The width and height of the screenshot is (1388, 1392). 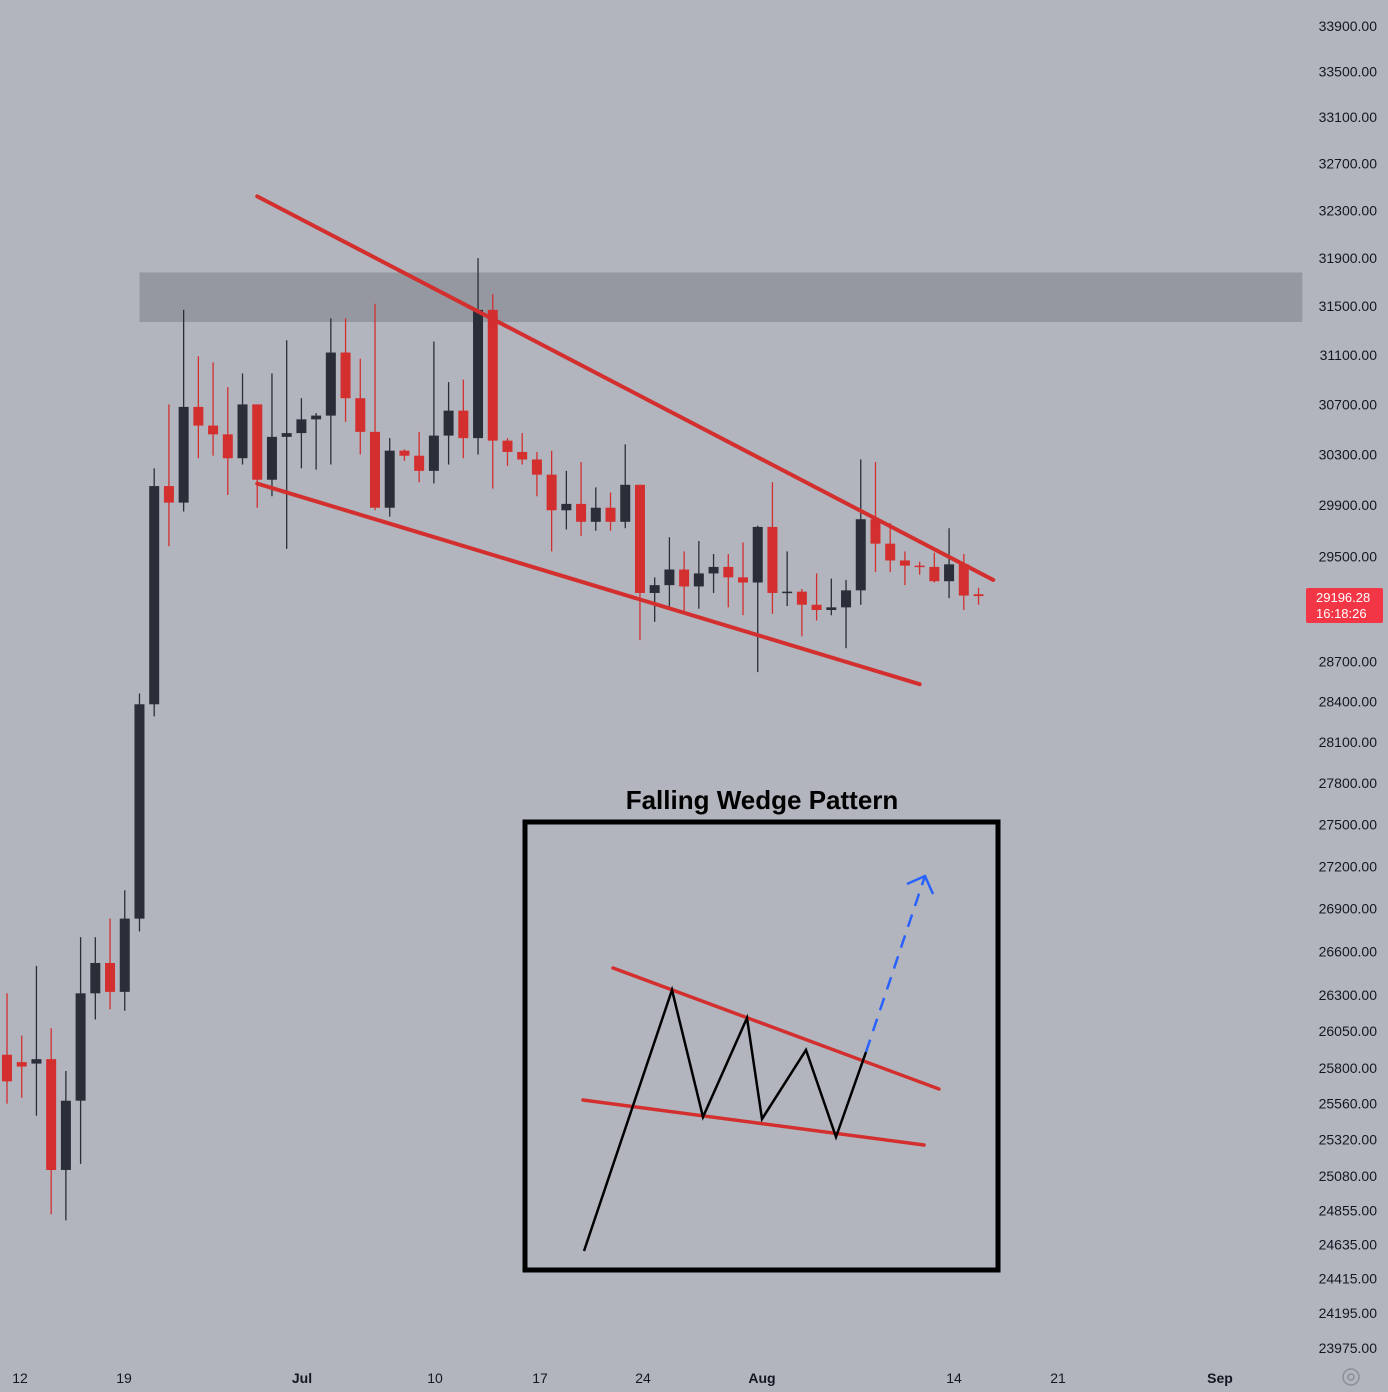 I want to click on price-tick-label: 28400.00, so click(x=1348, y=702).